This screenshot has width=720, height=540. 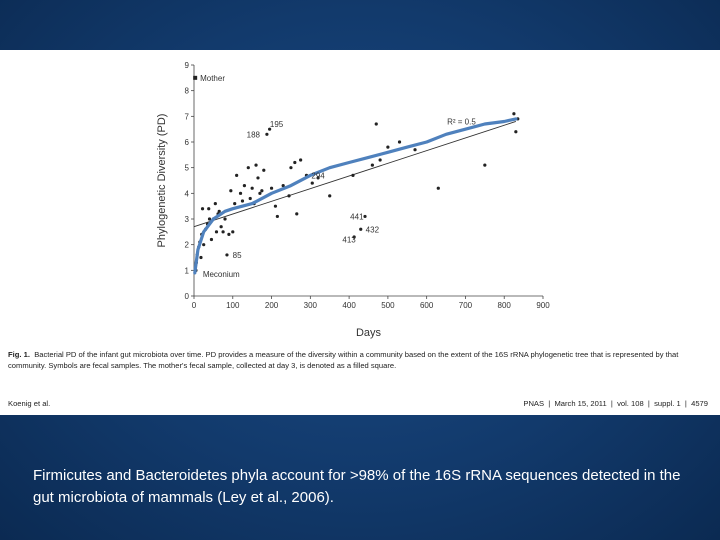 I want to click on x-tick-label: 700, so click(x=466, y=305).